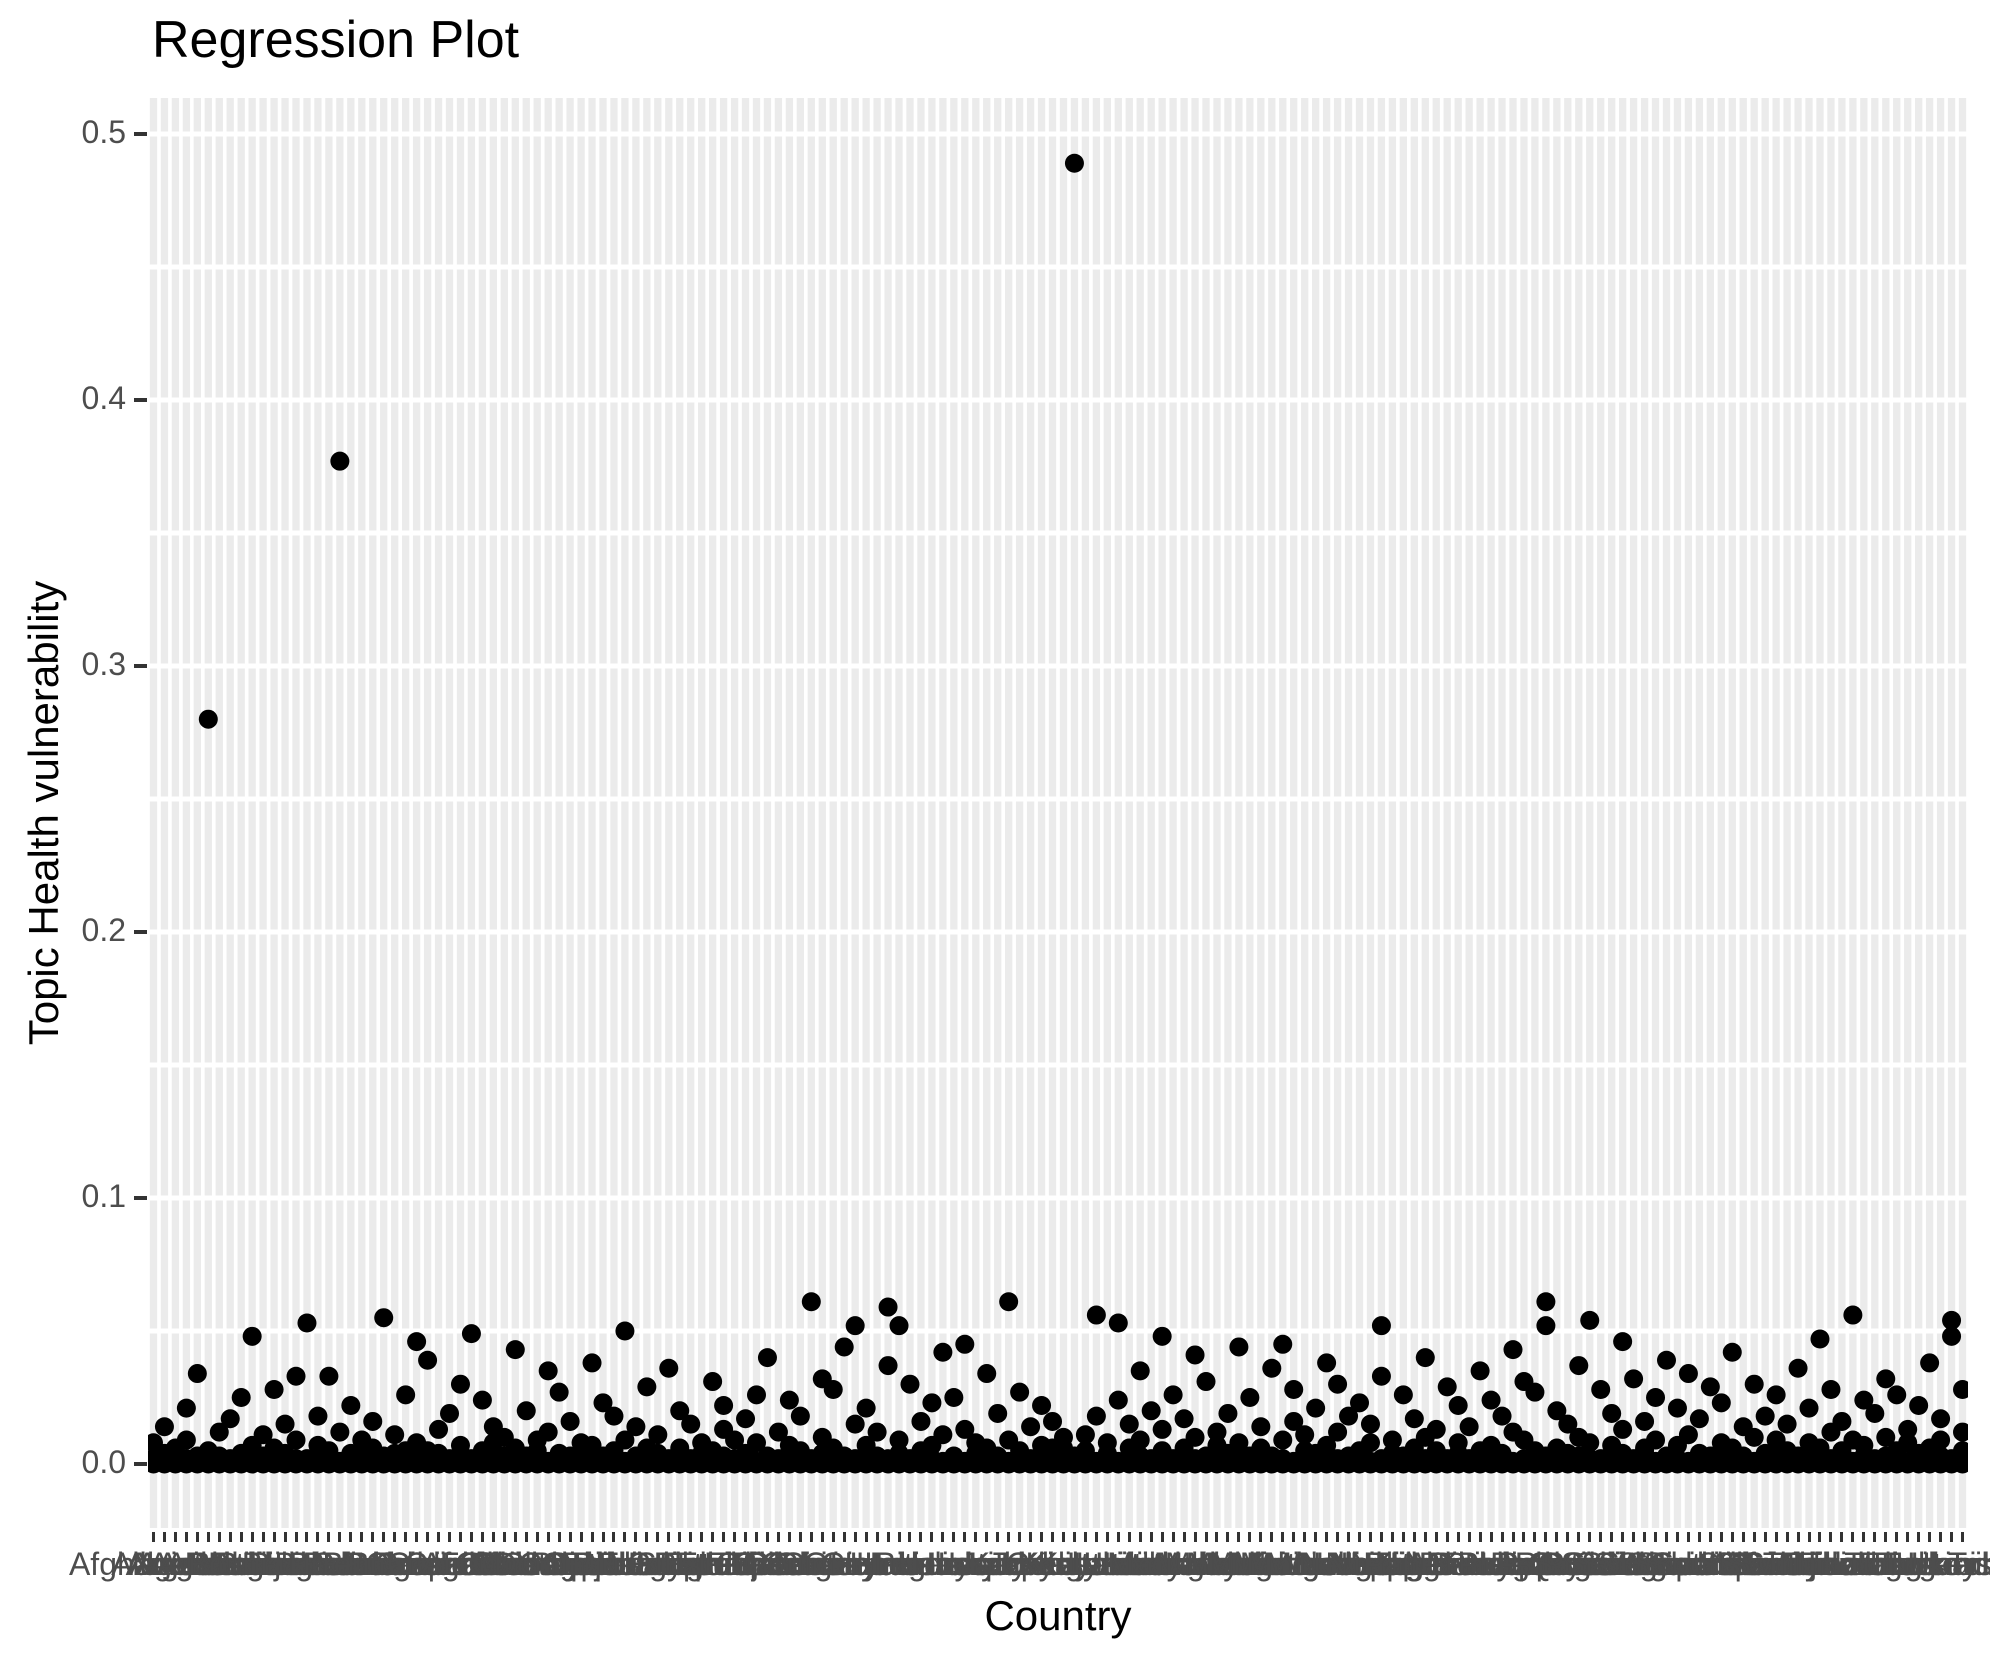 The height and width of the screenshot is (1665, 1990). Describe the element at coordinates (1611, 1564) in the screenshot. I see `x-tick-label: Samoa` at that location.